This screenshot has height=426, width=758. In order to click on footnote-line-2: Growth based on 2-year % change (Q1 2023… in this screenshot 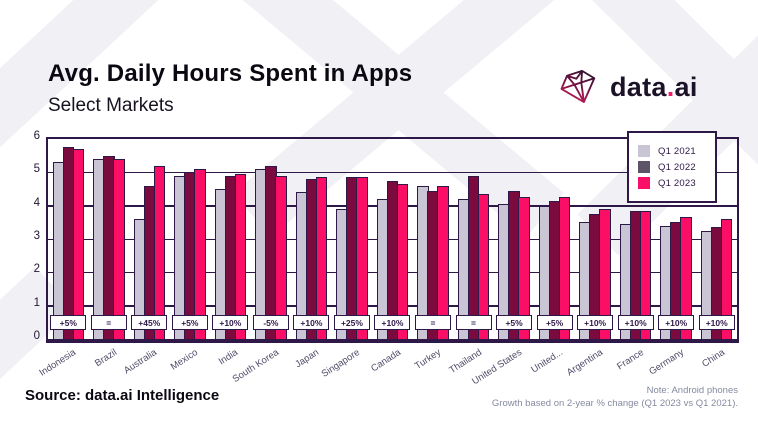, I will do `click(614, 403)`.